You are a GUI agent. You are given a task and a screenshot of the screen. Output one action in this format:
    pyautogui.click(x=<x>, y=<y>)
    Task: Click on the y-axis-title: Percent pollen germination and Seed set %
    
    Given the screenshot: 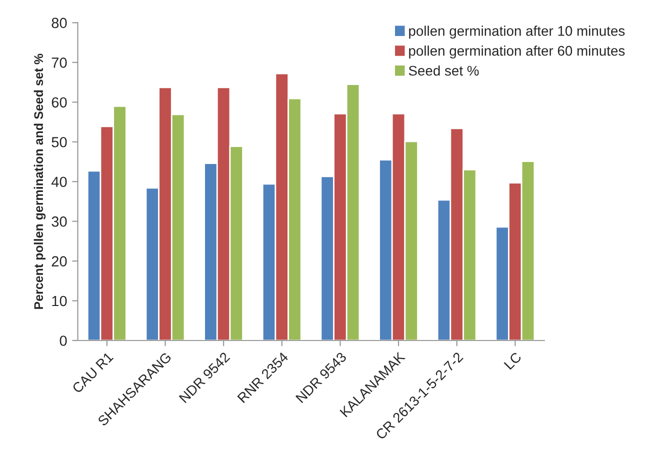 What is the action you would take?
    pyautogui.click(x=40, y=181)
    